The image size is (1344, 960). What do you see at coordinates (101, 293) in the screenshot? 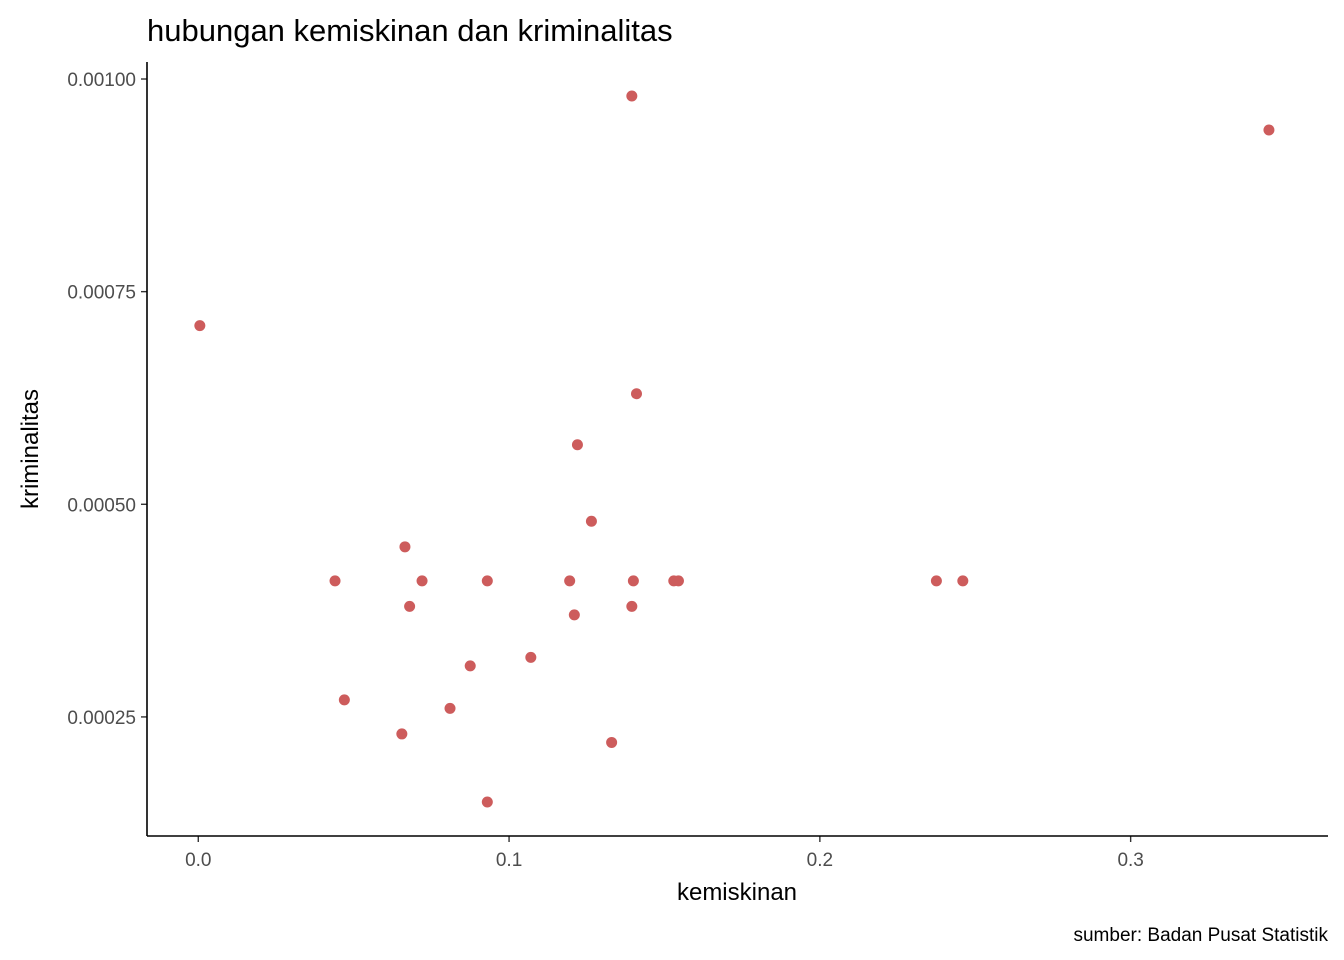
I see `y-tick-label: 0.00075` at bounding box center [101, 293].